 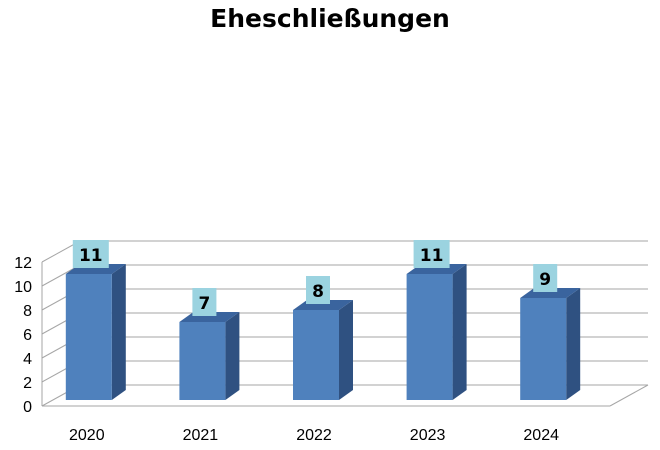 I want to click on data-labels: 11 7 8 11 9, so click(x=315, y=278).